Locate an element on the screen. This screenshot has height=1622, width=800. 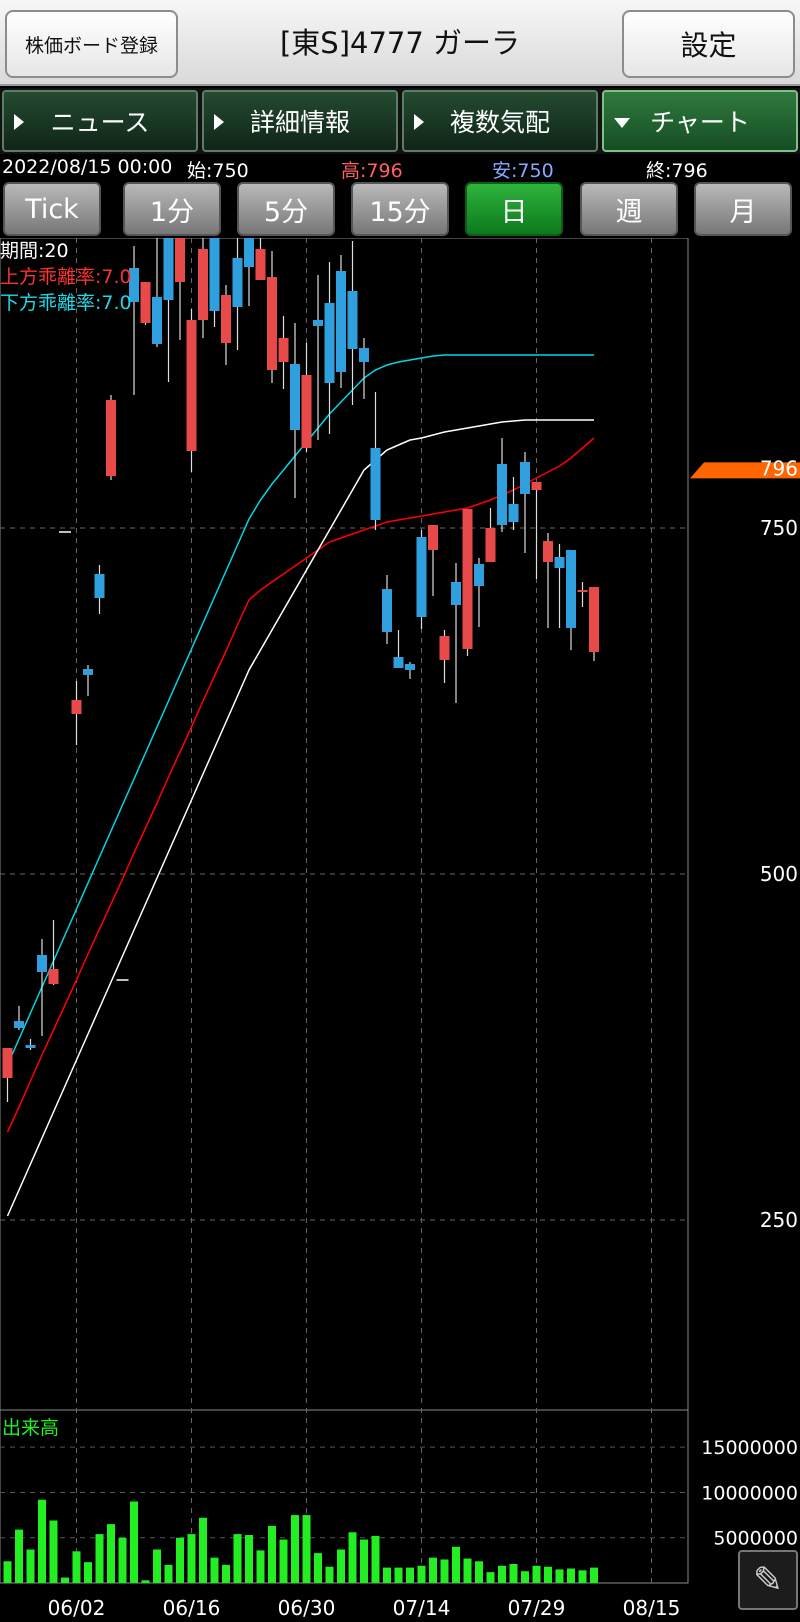
ohlc-datetime: 2022/08/15 00:00 is located at coordinates (87, 167).